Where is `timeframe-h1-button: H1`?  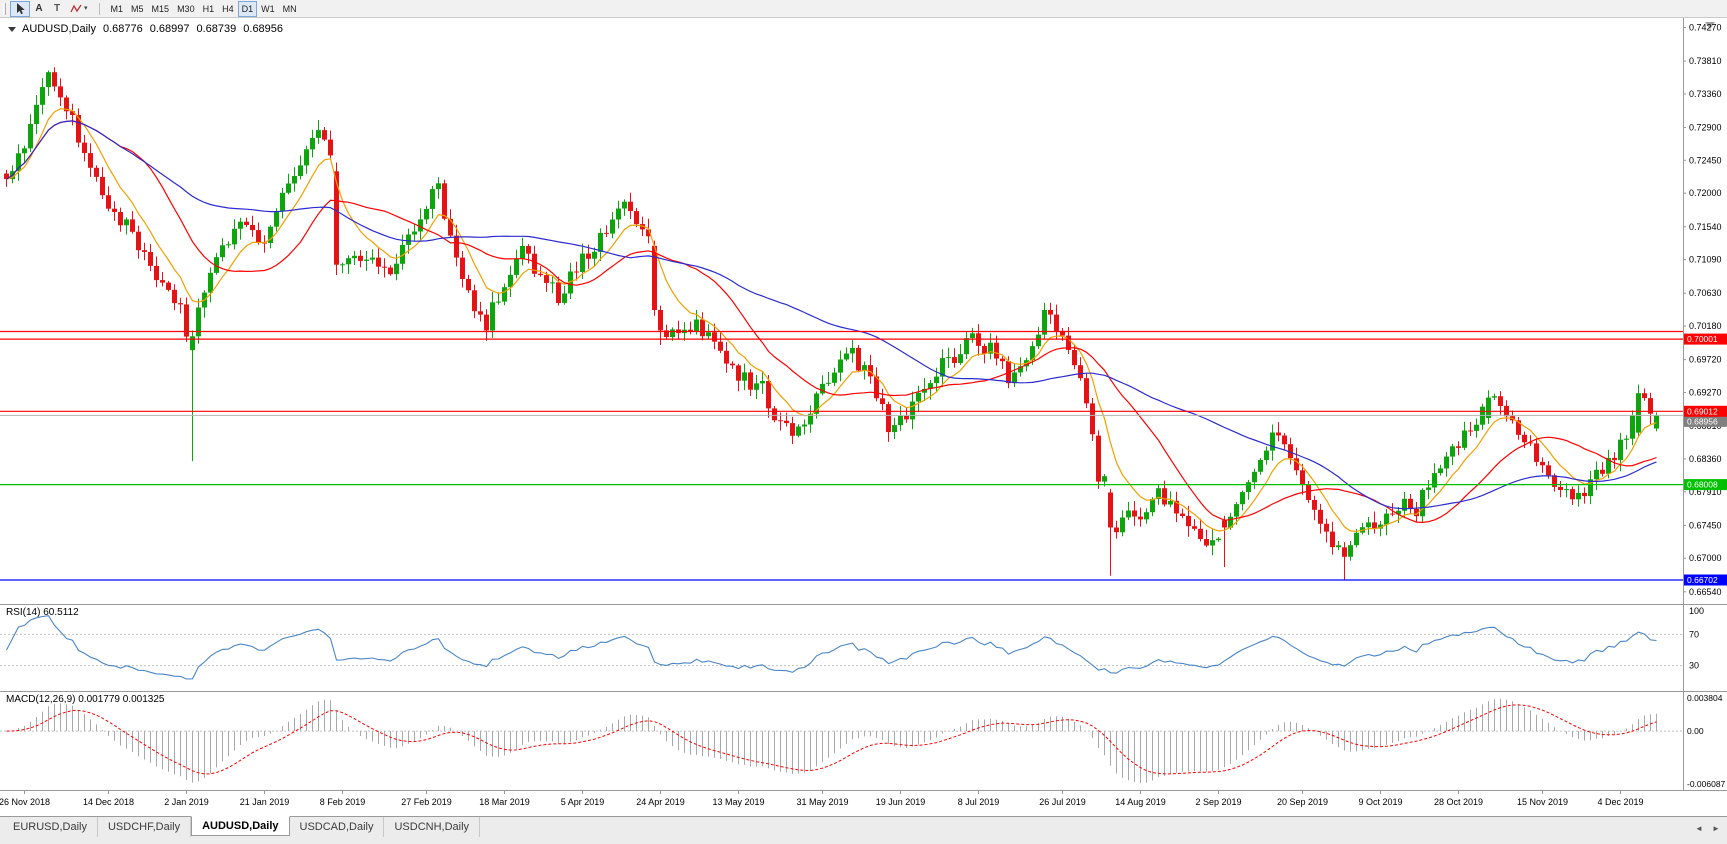
timeframe-h1-button: H1 is located at coordinates (208, 8).